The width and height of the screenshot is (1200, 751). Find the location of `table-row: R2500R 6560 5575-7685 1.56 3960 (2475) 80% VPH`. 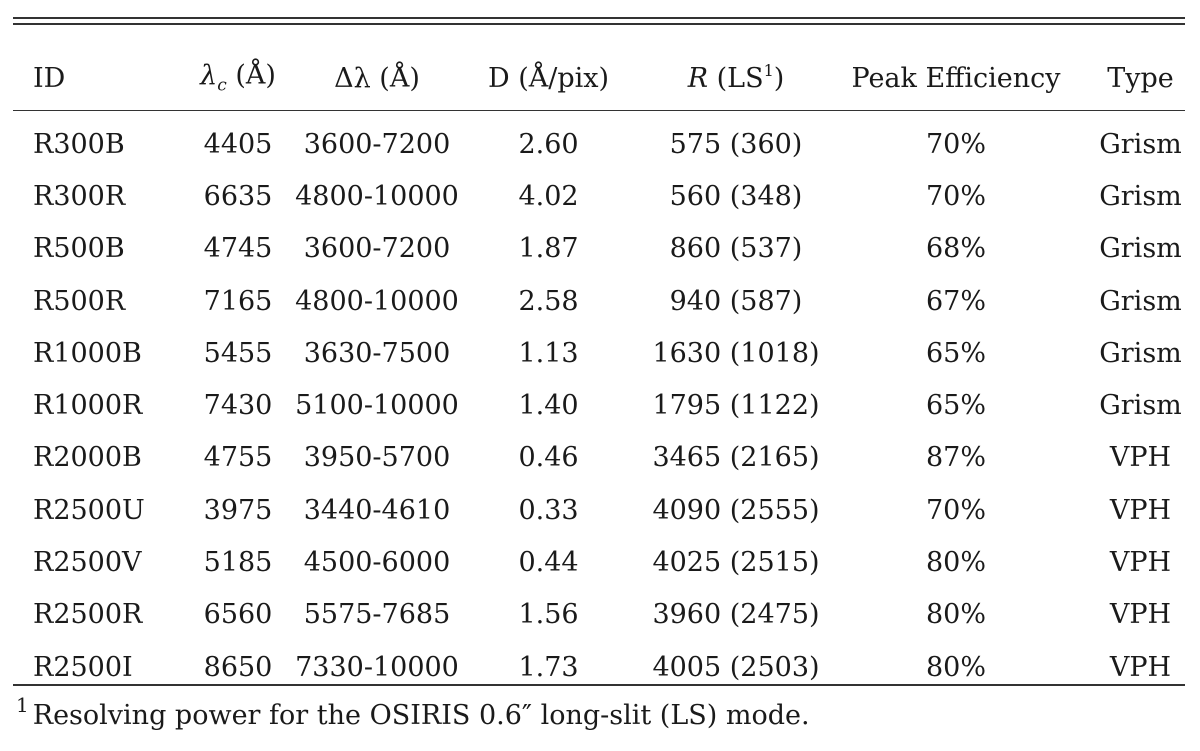

table-row: R2500R 6560 5575-7685 1.56 3960 (2475) 80% VPH is located at coordinates (606, 615).